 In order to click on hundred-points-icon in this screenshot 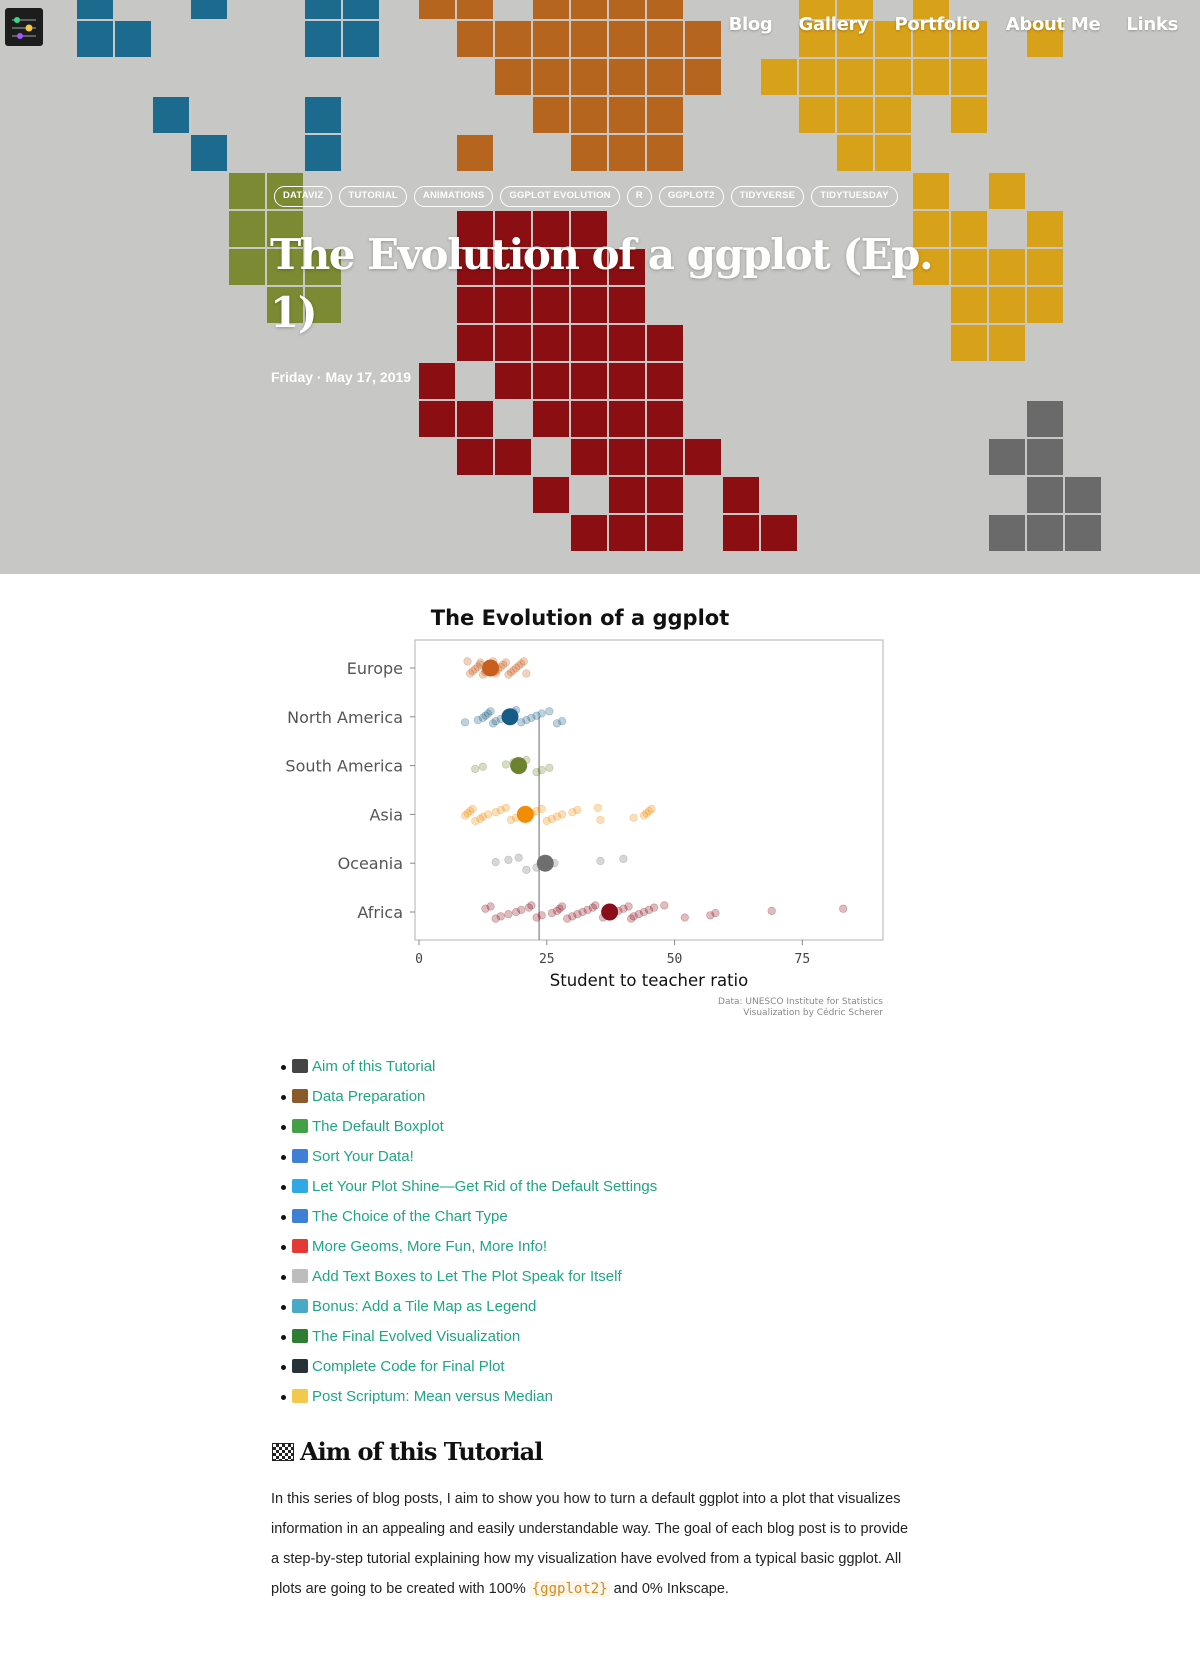, I will do `click(300, 1246)`.